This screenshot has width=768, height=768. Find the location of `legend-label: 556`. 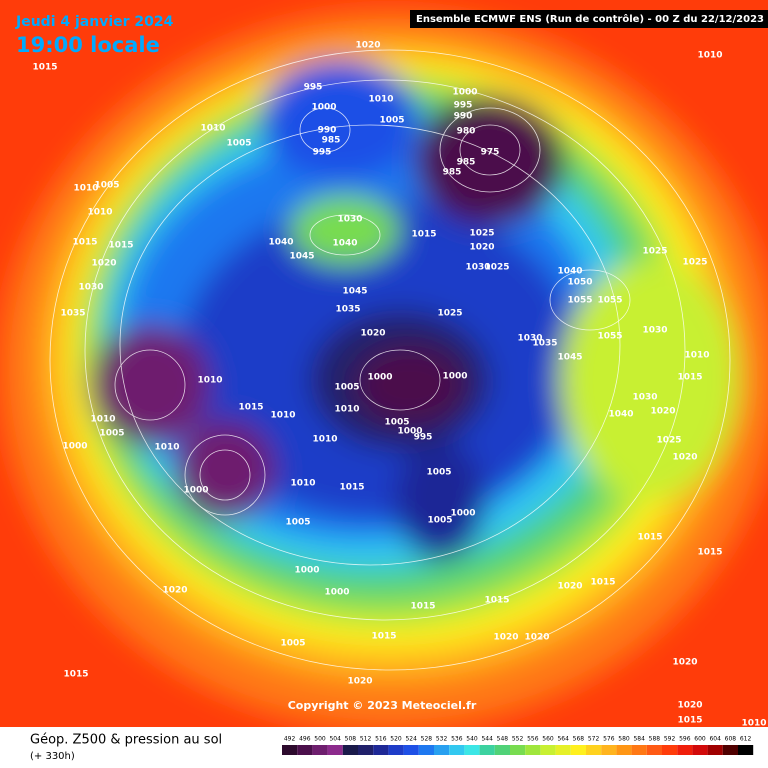

legend-label: 556 is located at coordinates (533, 739).